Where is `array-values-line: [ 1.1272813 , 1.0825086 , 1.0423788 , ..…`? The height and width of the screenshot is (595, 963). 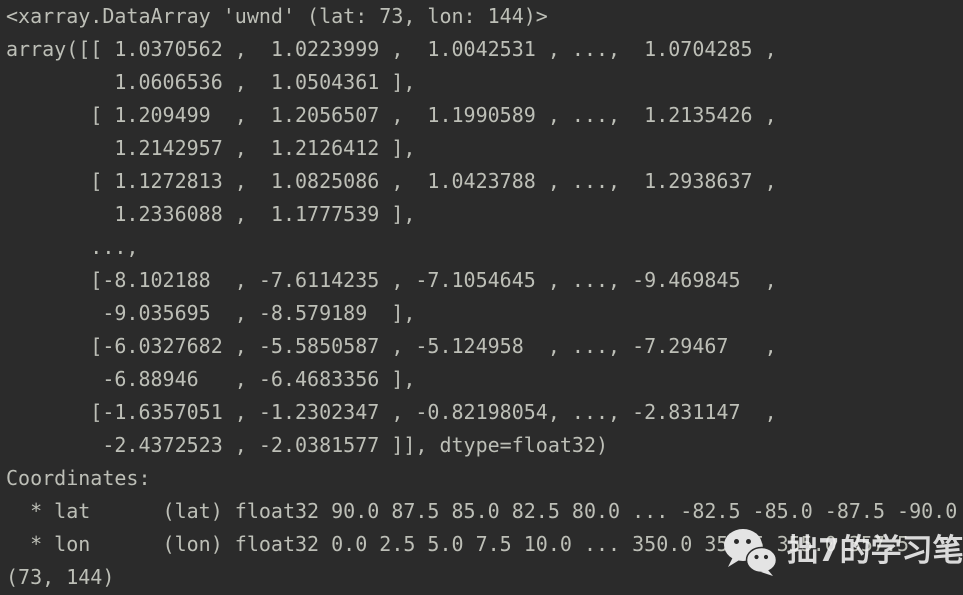 array-values-line: [ 1.1272813 , 1.0825086 , 1.0423788 , ..… is located at coordinates (391, 181).